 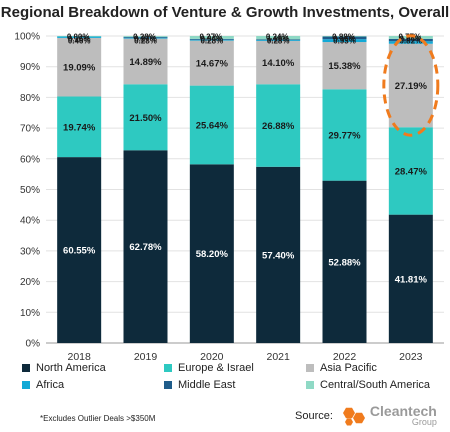 I want to click on data-label-small: 0.93%, so click(x=344, y=41).